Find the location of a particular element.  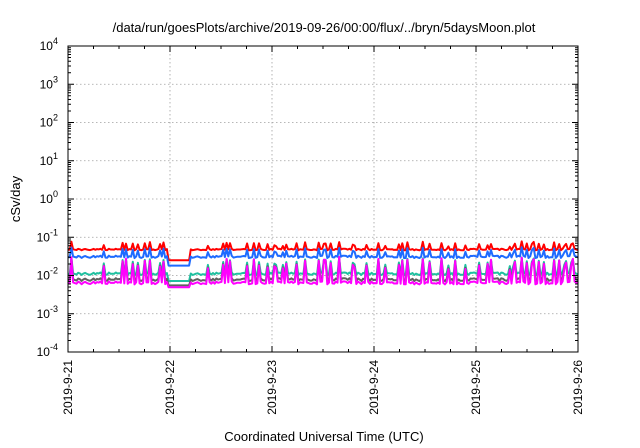

y-tick-label: 10³ is located at coordinates (49, 82).